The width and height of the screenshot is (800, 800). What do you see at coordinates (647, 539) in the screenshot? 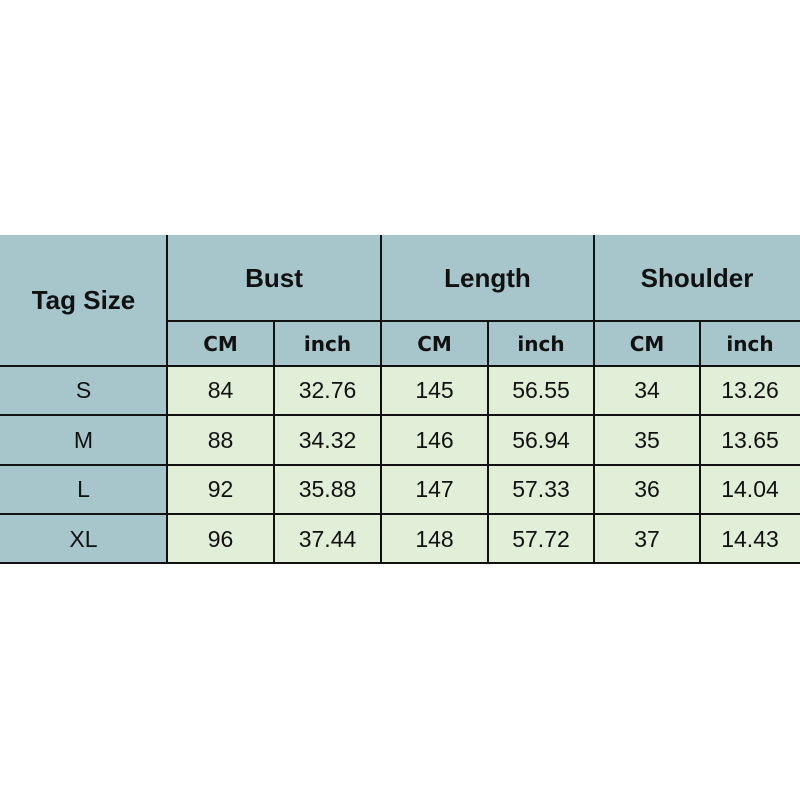
I see `table-cell: 37` at bounding box center [647, 539].